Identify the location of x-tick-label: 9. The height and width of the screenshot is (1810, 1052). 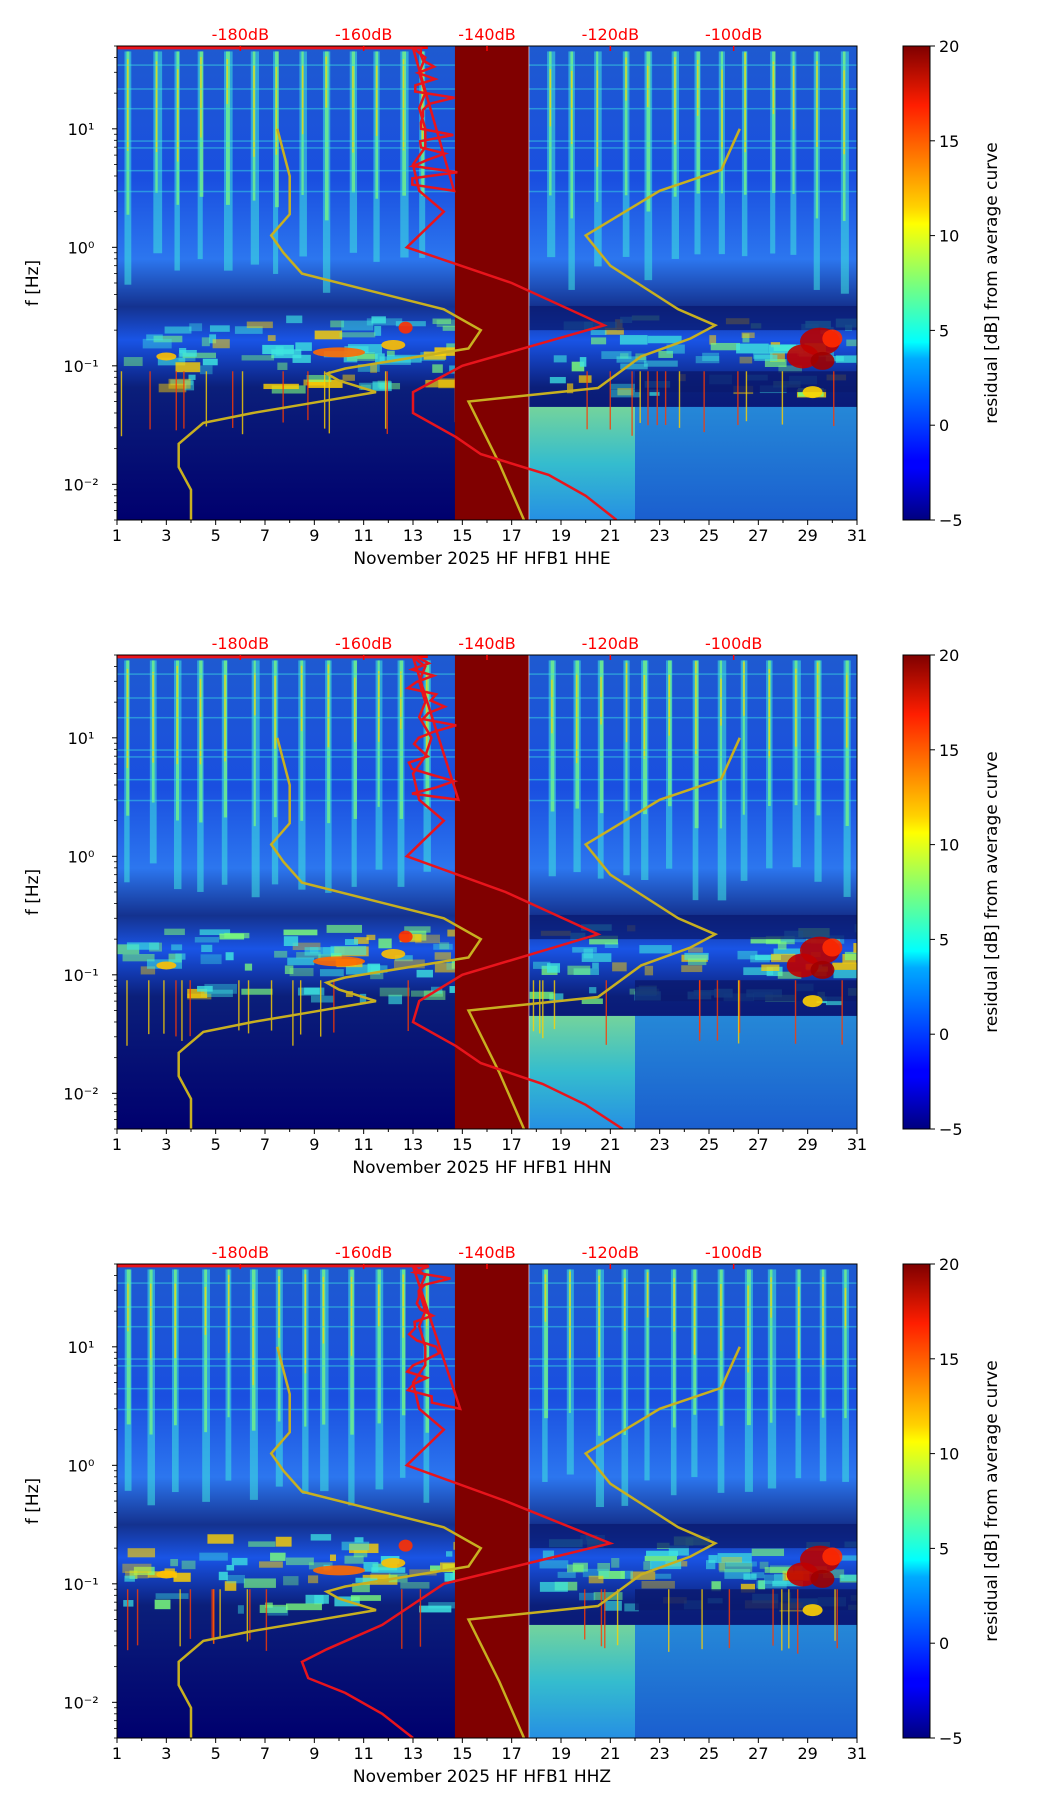
(314, 535).